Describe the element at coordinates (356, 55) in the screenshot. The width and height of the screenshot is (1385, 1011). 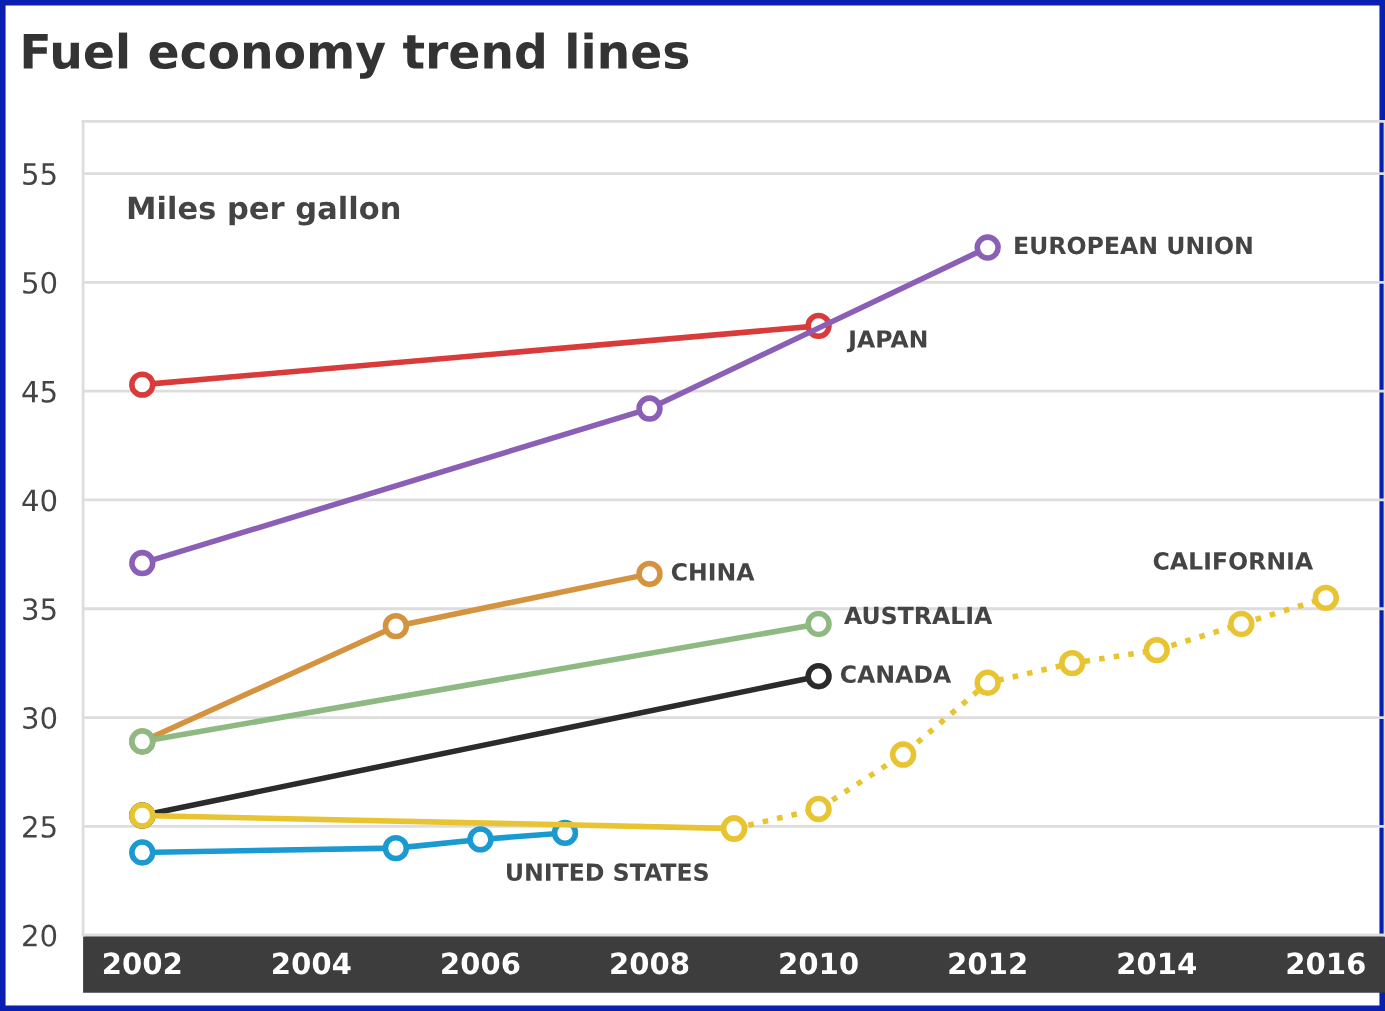
I see `chart-title: Fuel economy trend lines` at that location.